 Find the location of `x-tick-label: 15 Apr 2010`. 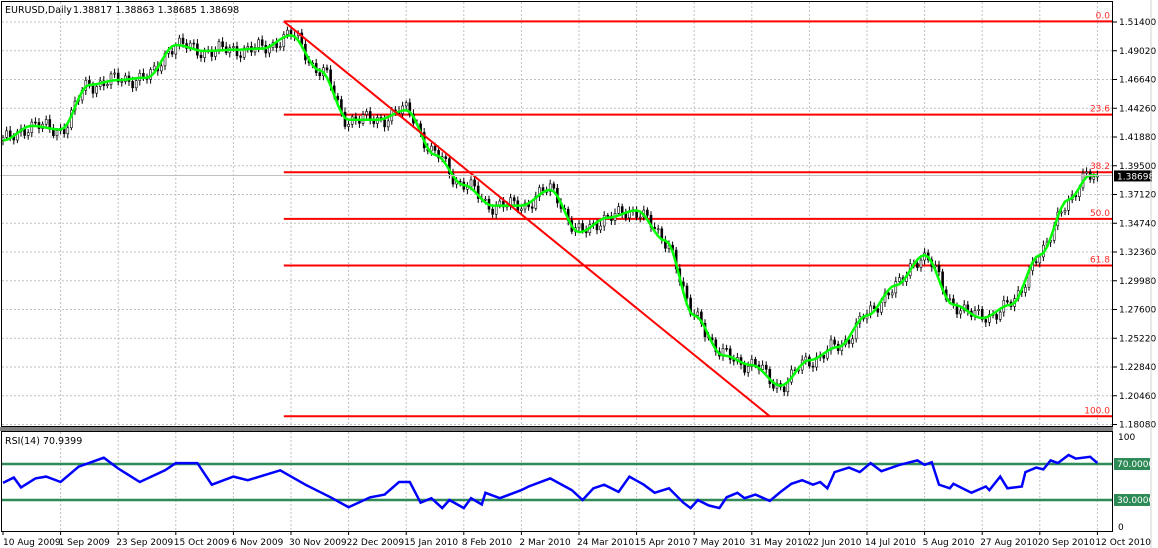

x-tick-label: 15 Apr 2010 is located at coordinates (663, 543).